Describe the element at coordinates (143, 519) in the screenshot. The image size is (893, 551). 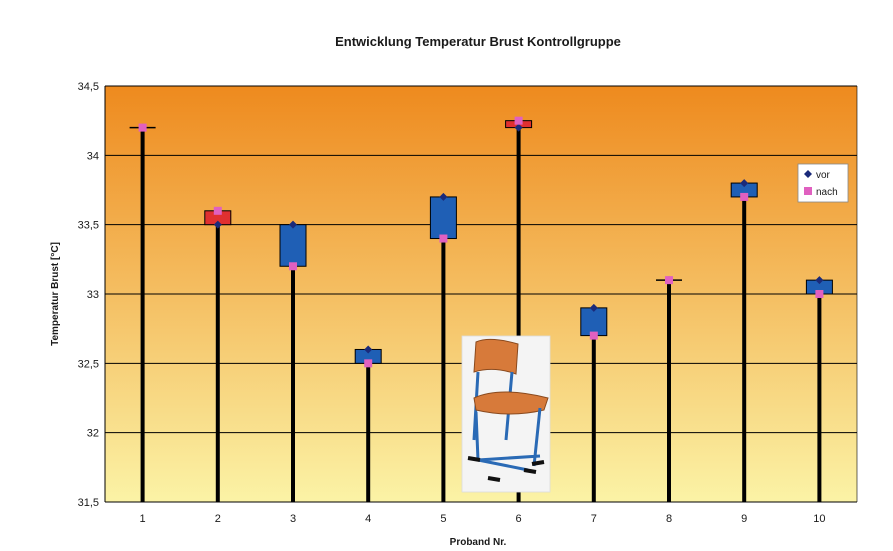
I see `x-tick-label: 1` at that location.